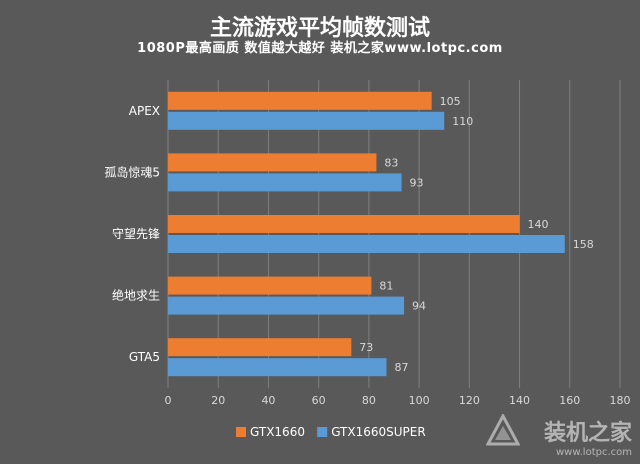 The height and width of the screenshot is (464, 640). What do you see at coordinates (538, 224) in the screenshot?
I see `data-label: 140` at bounding box center [538, 224].